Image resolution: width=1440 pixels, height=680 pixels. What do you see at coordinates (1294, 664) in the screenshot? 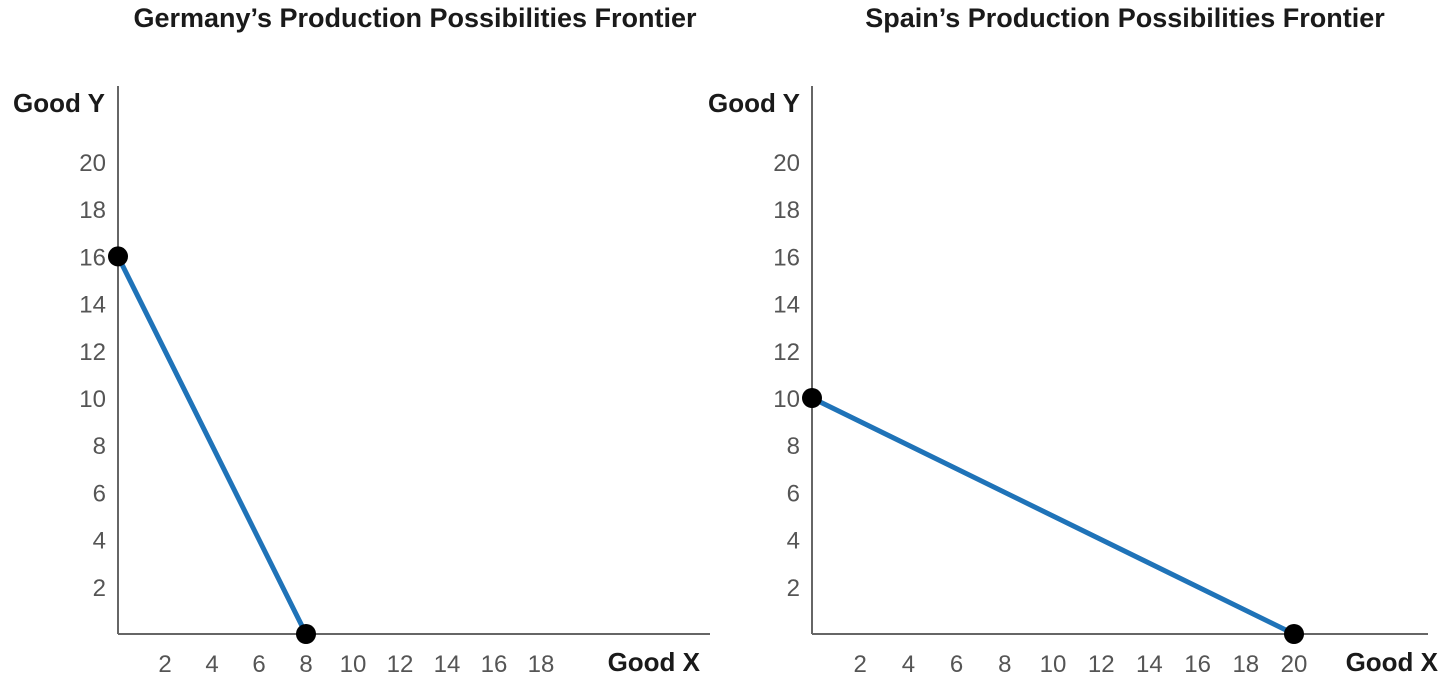
I see `x-tick-label: 20` at bounding box center [1294, 664].